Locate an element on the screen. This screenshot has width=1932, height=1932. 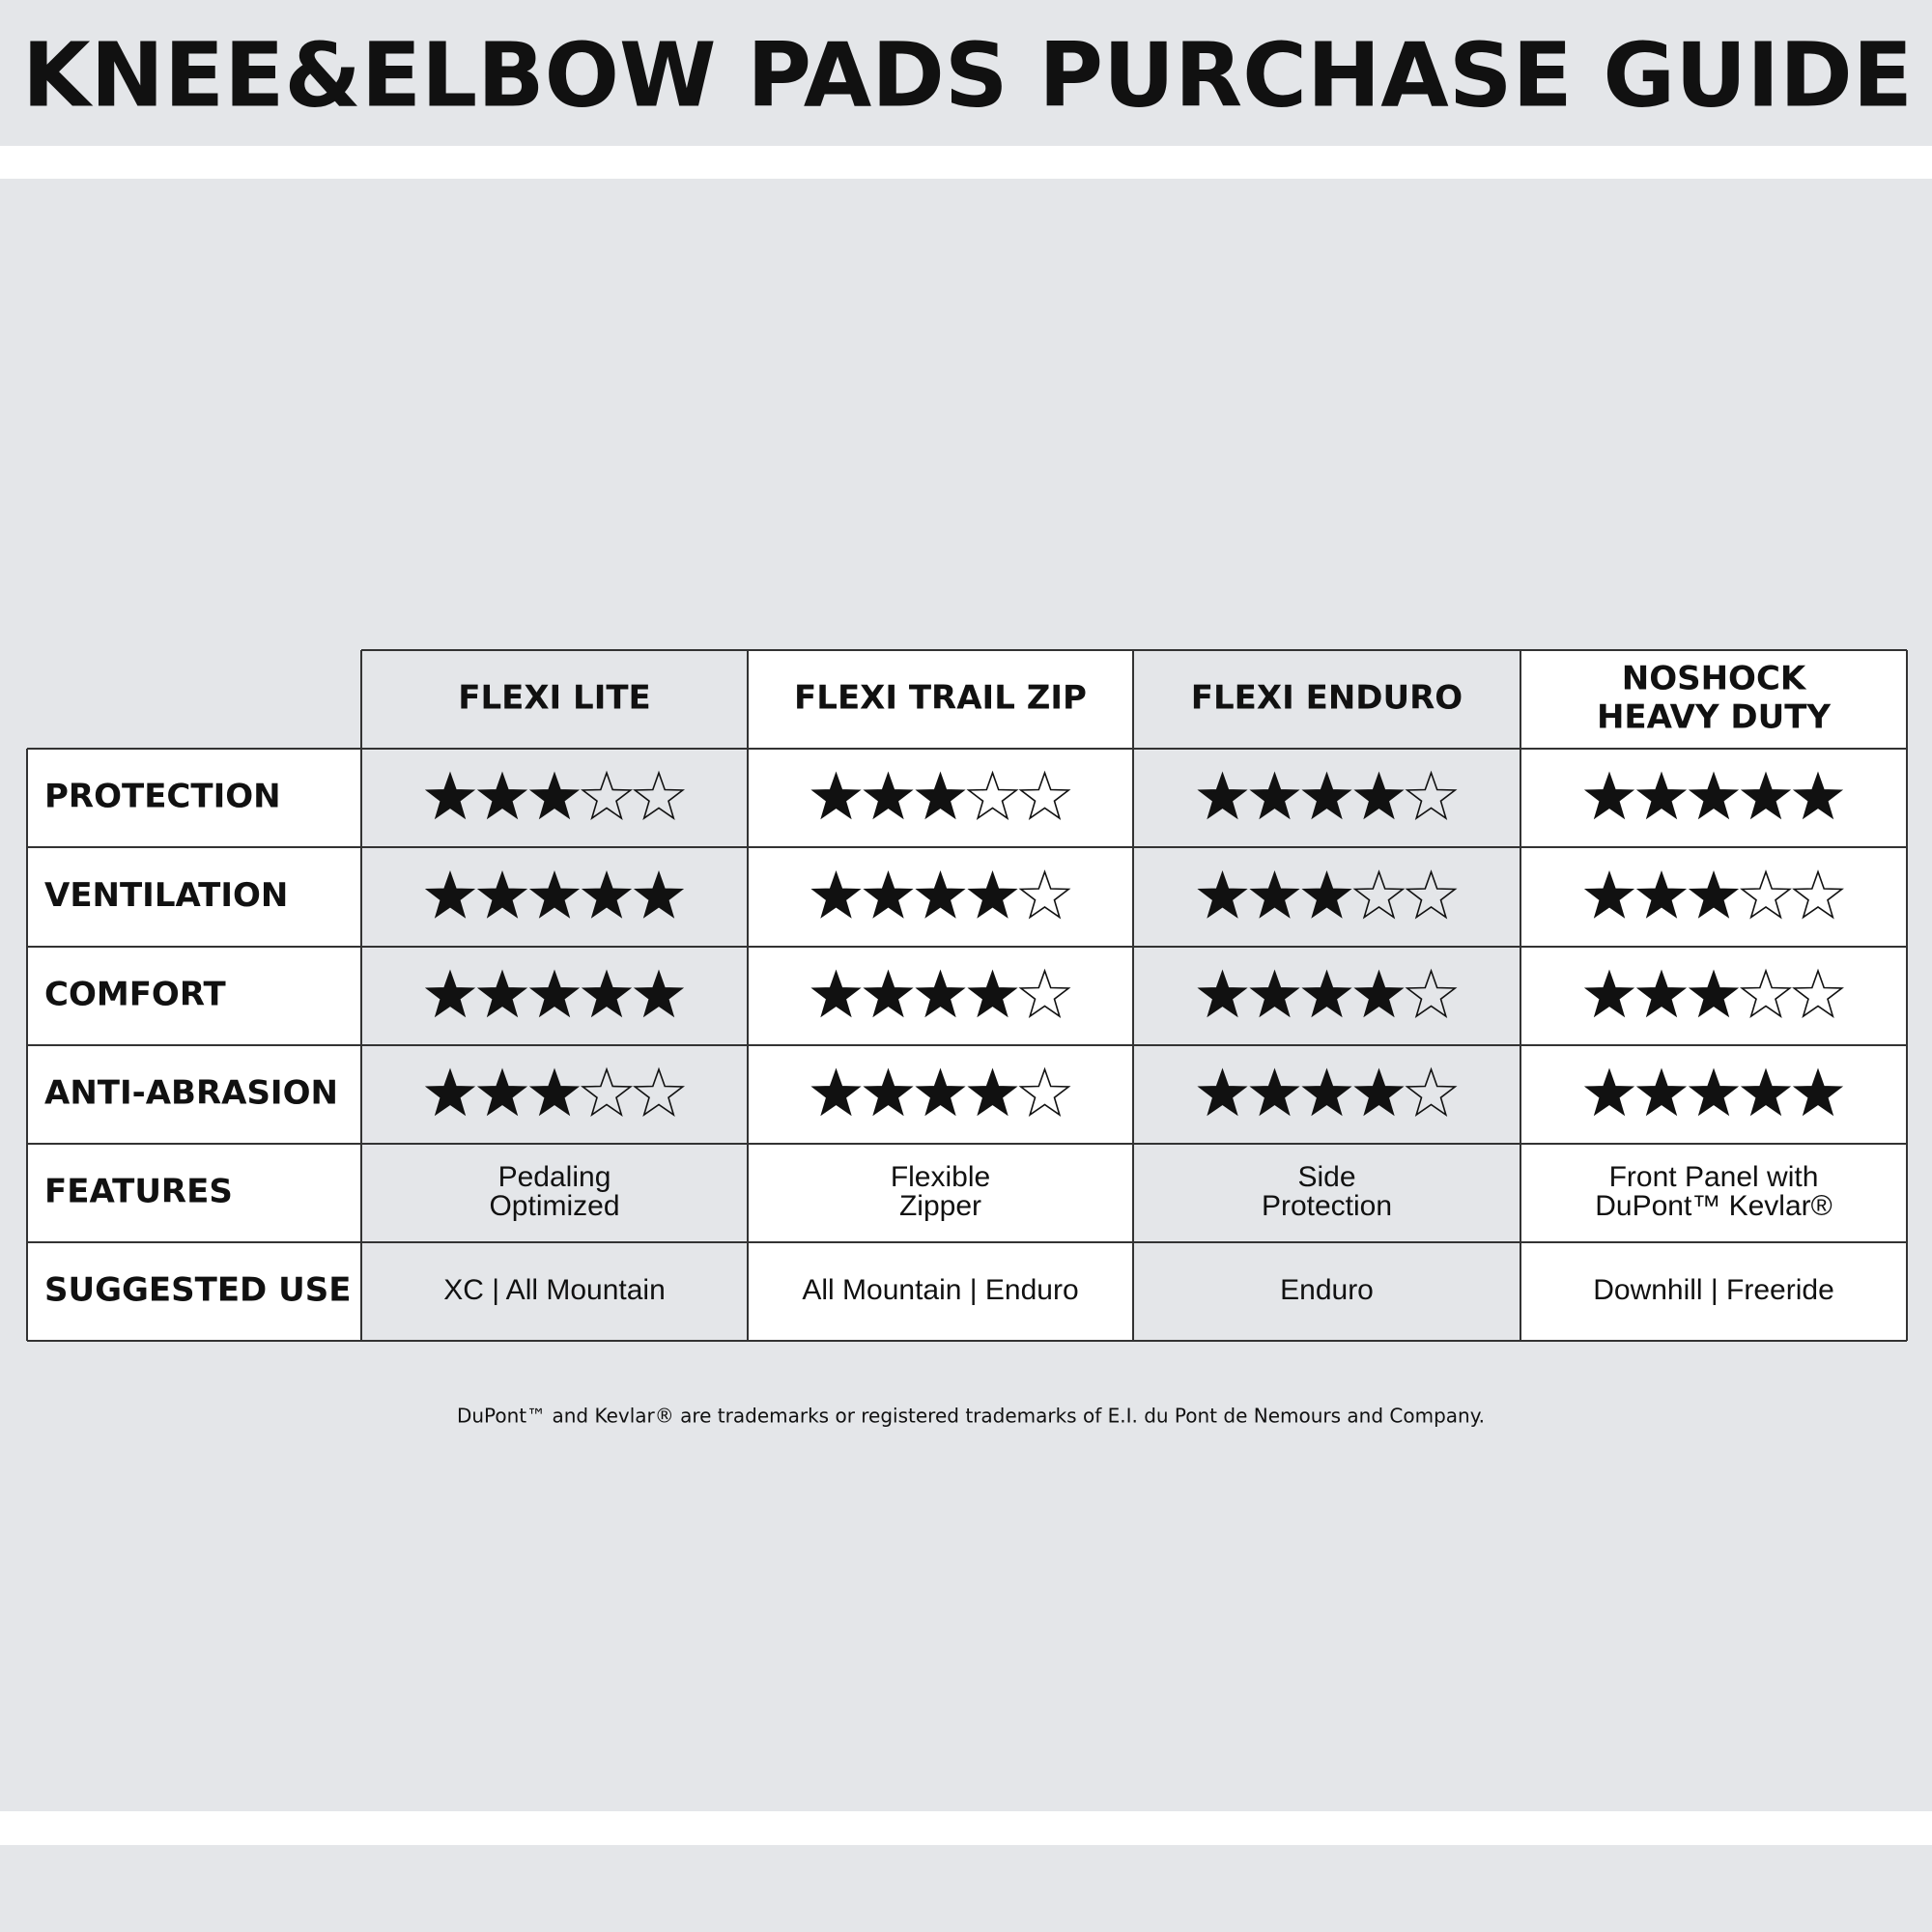
row-label: ANTI-ABRASION is located at coordinates (191, 1093).